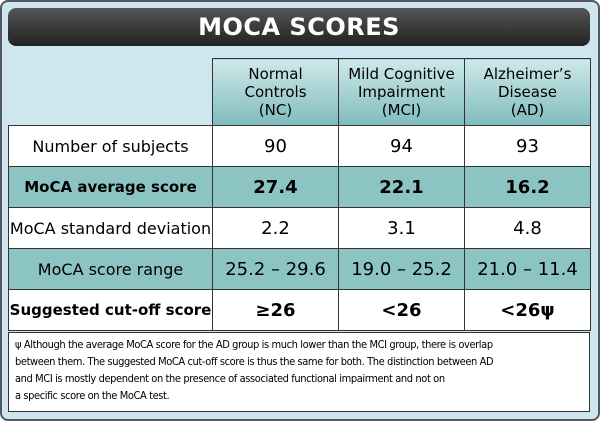 The width and height of the screenshot is (600, 421). I want to click on row-label: Number of subjects, so click(110, 146).